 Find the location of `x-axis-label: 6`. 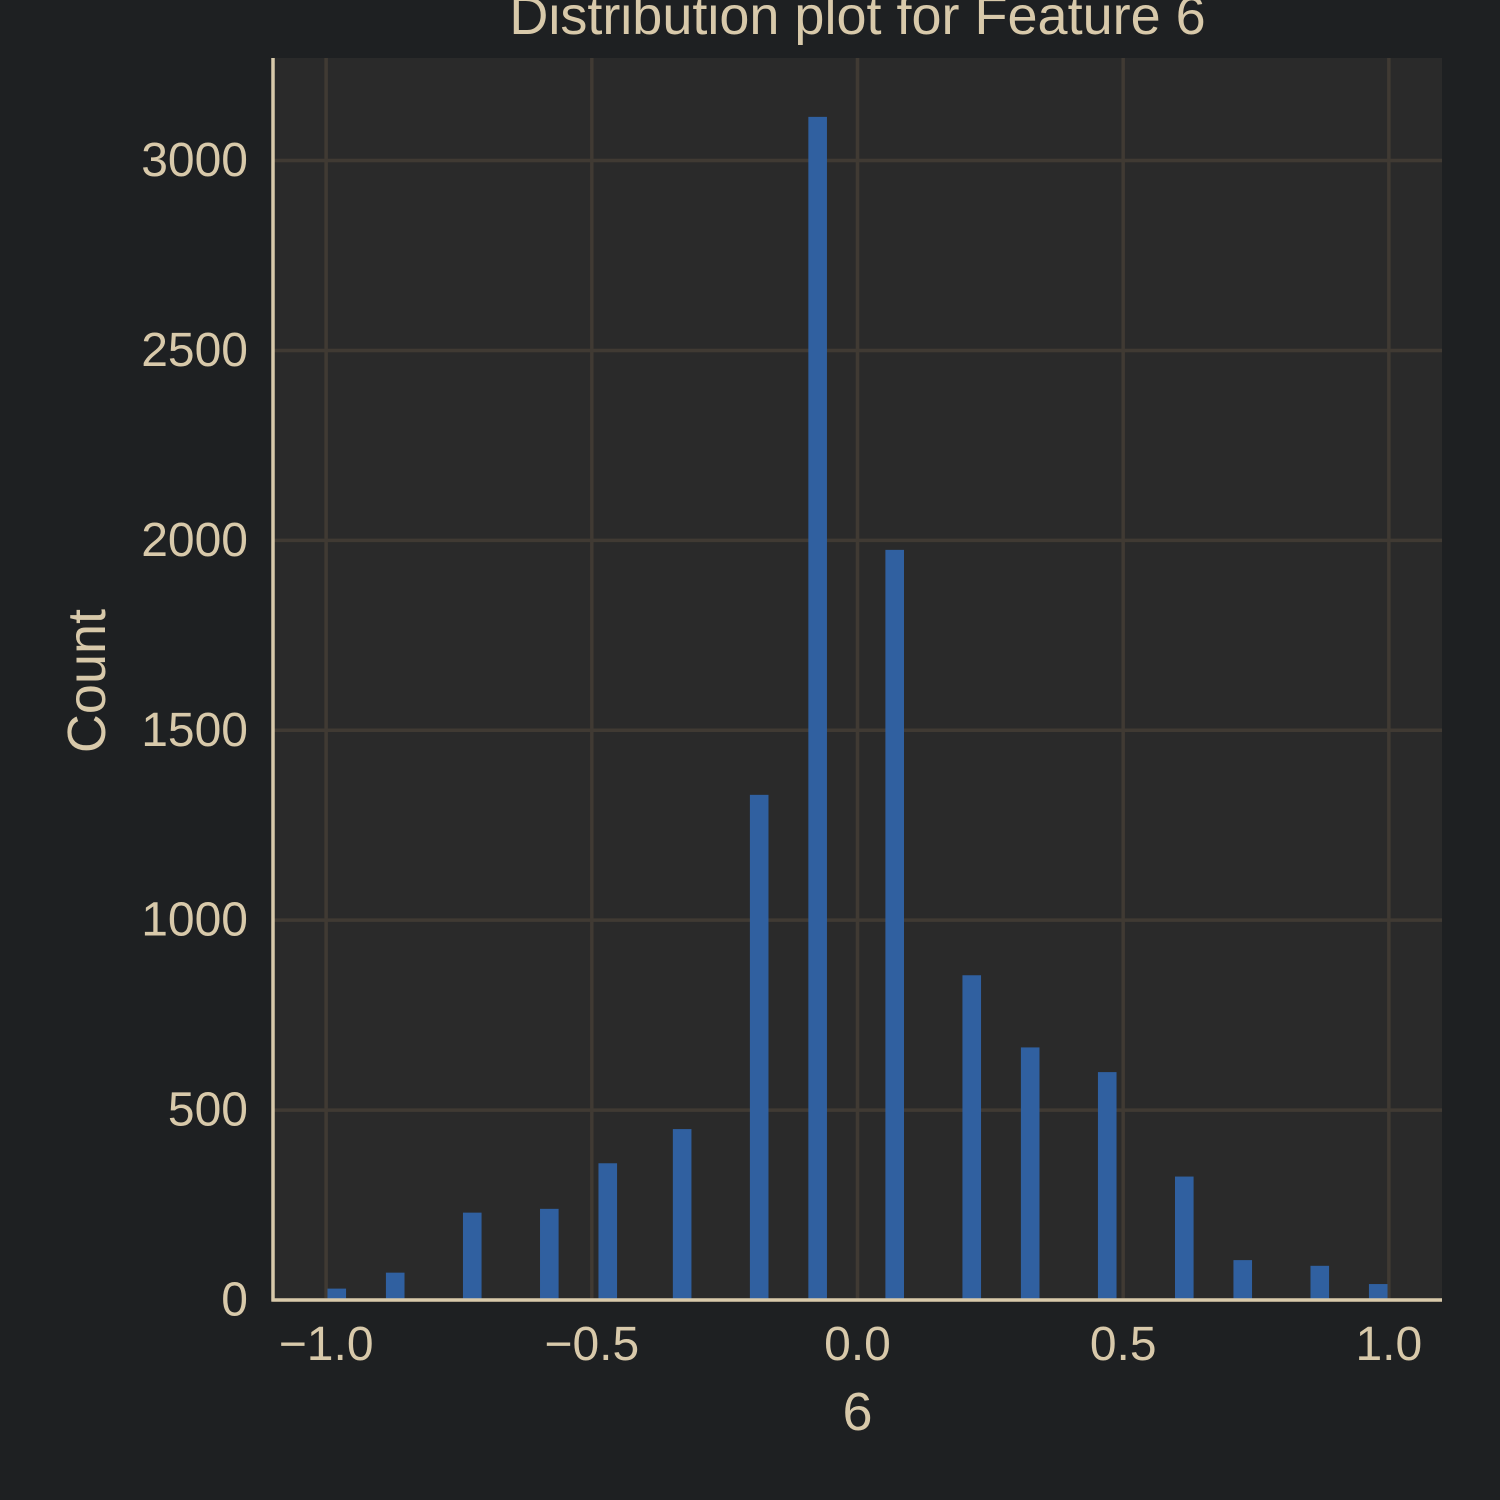

x-axis-label: 6 is located at coordinates (857, 1412).